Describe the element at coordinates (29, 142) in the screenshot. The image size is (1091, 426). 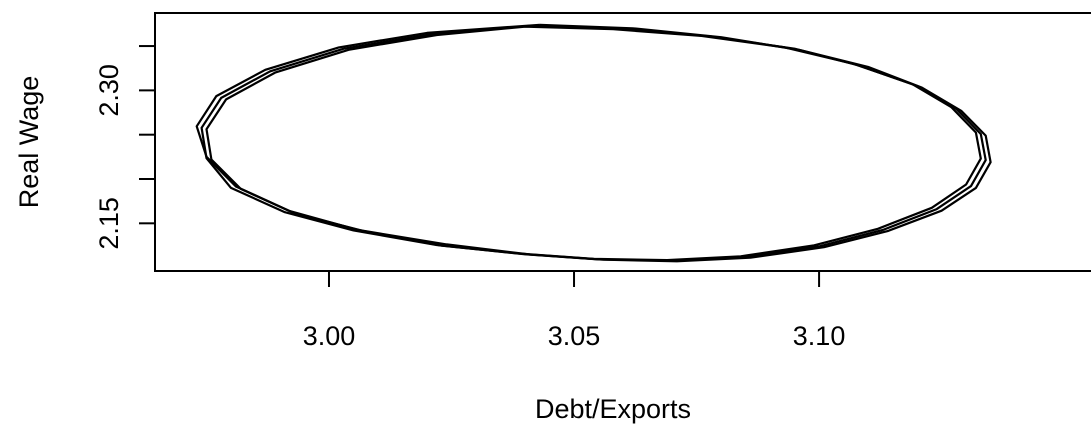
I see `y-axis-title: Real Wage` at that location.